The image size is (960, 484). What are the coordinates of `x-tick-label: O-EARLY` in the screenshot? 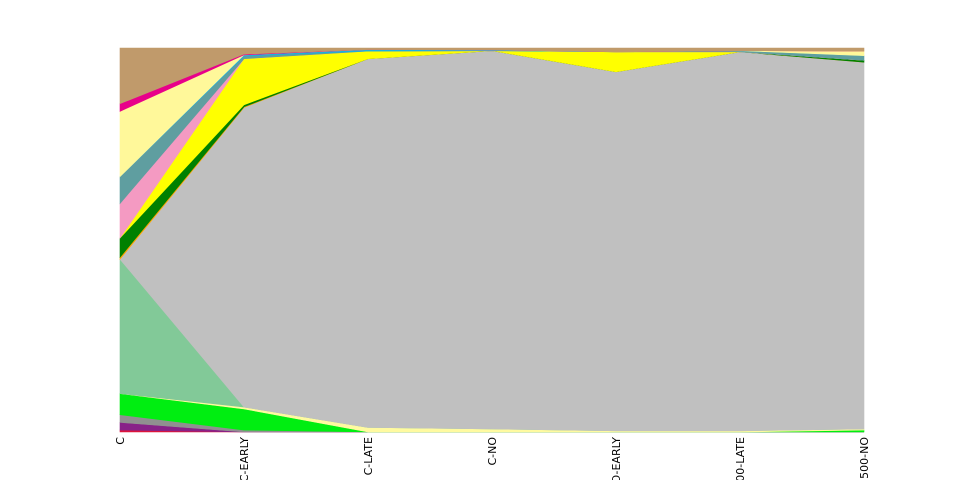 It's located at (616, 458).